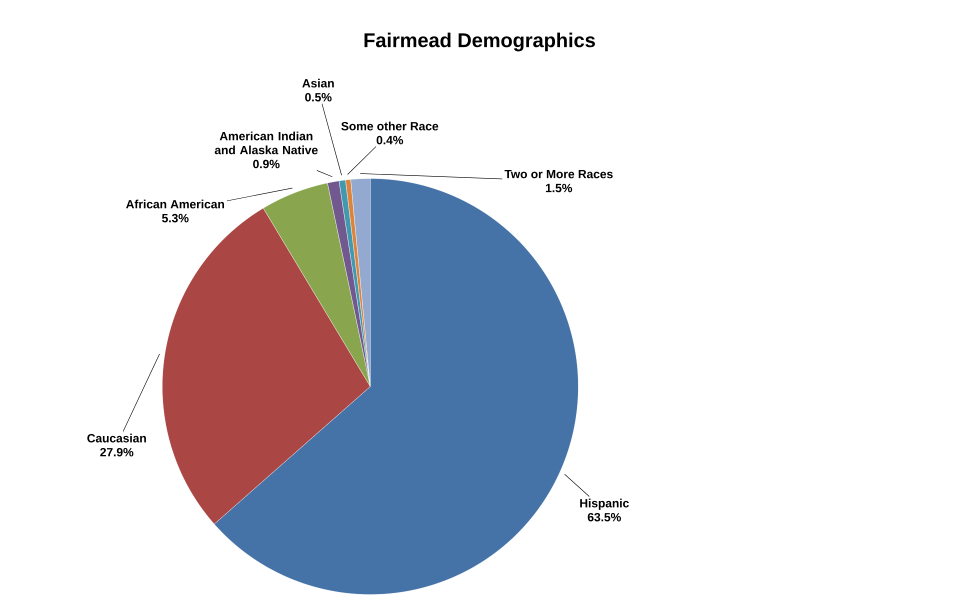 The image size is (959, 614). Describe the element at coordinates (116, 438) in the screenshot. I see `slice-label: Caucasian` at that location.